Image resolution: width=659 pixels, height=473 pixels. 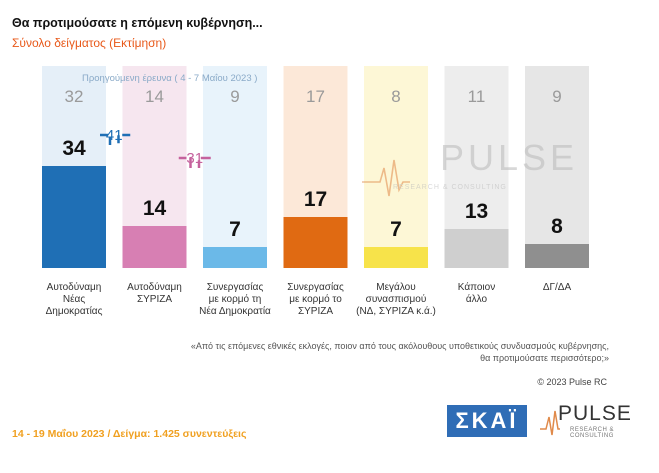 What do you see at coordinates (476, 293) in the screenshot?
I see `category-label: Κάποιον άλλο` at bounding box center [476, 293].